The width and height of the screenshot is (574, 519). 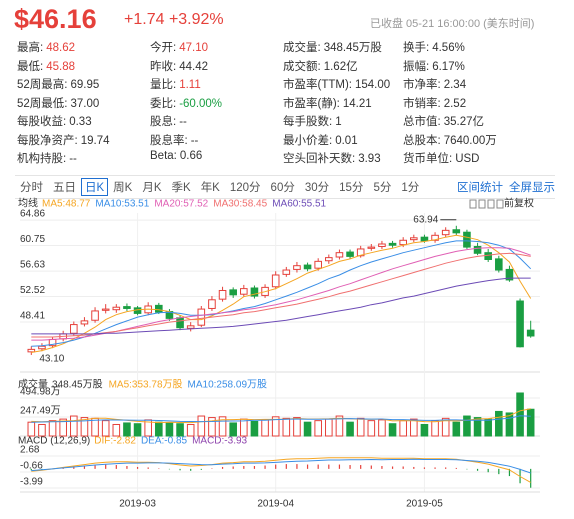 I want to click on period-tab: 季K, so click(x=181, y=188).